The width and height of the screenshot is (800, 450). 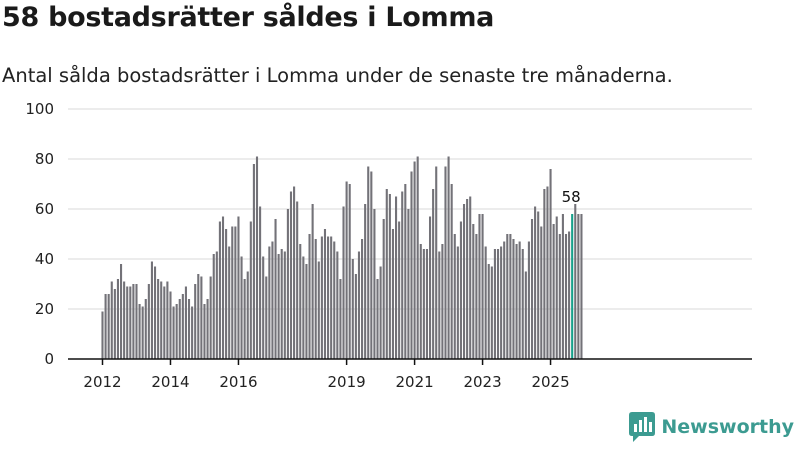 I want to click on newsworthy-logo-text: Newsworthy, so click(x=727, y=427).